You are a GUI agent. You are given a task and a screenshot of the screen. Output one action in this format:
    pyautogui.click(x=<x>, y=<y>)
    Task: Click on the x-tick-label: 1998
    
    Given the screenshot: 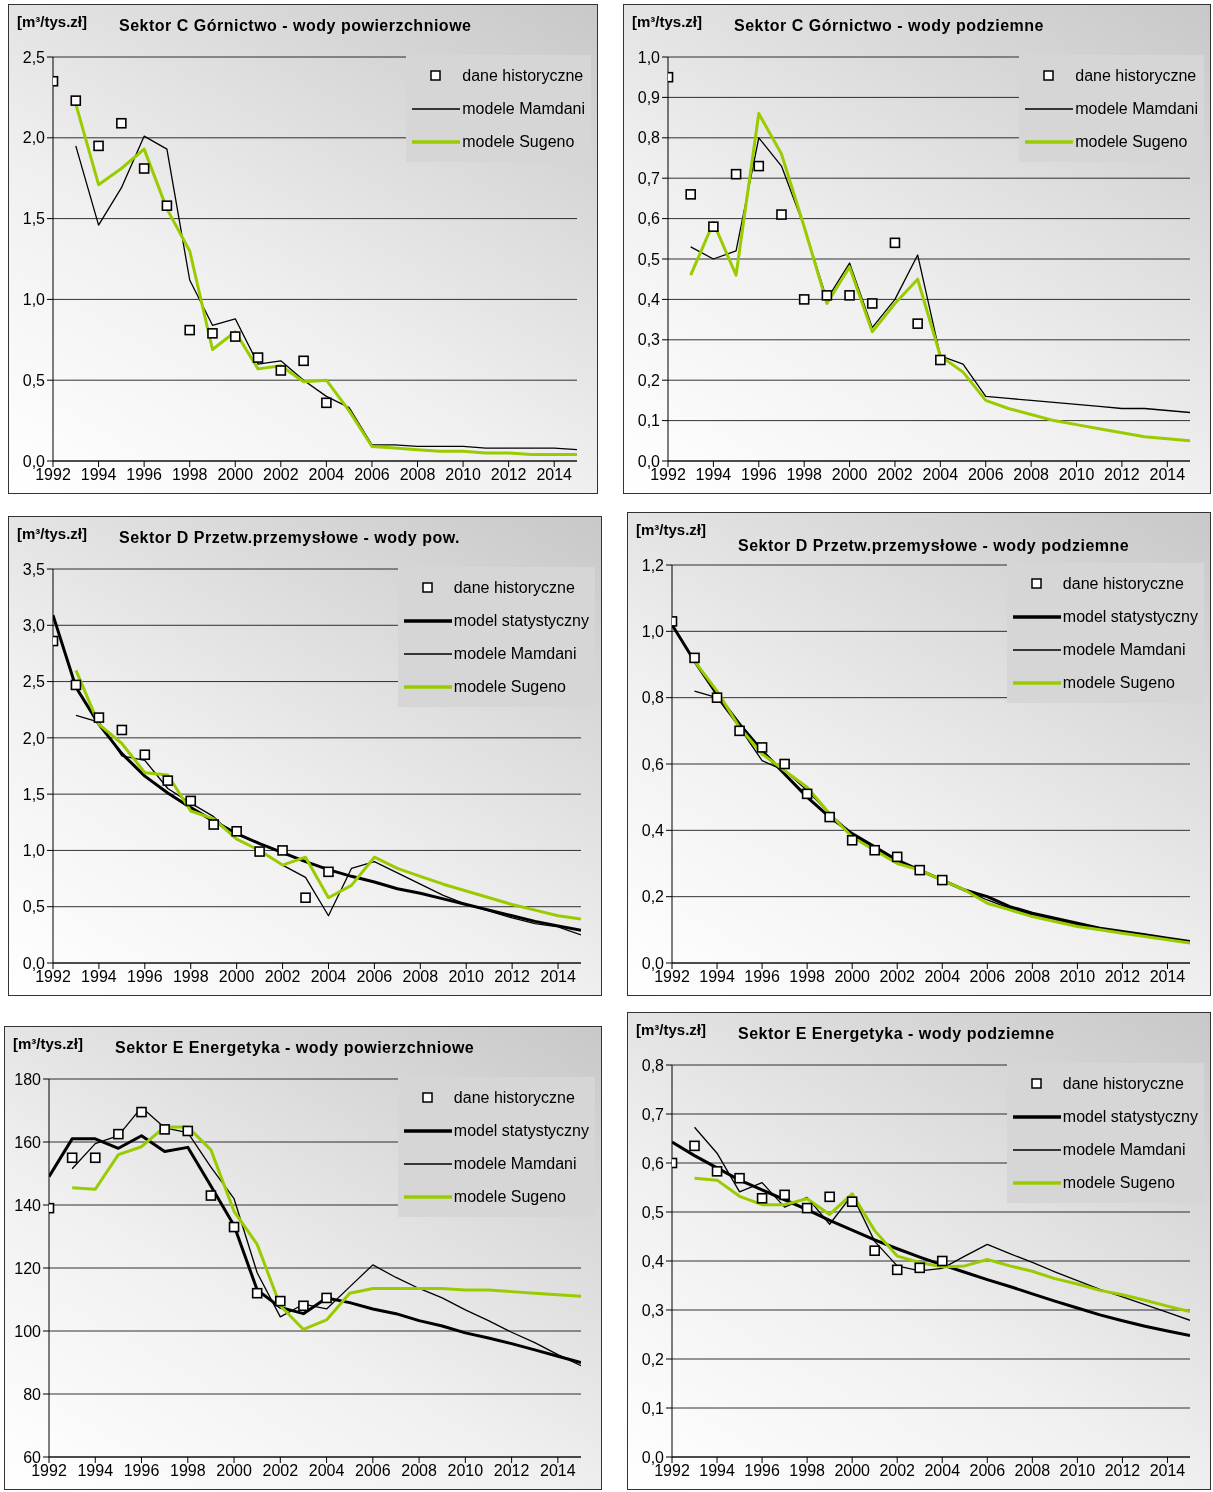 What is the action you would take?
    pyautogui.click(x=807, y=977)
    